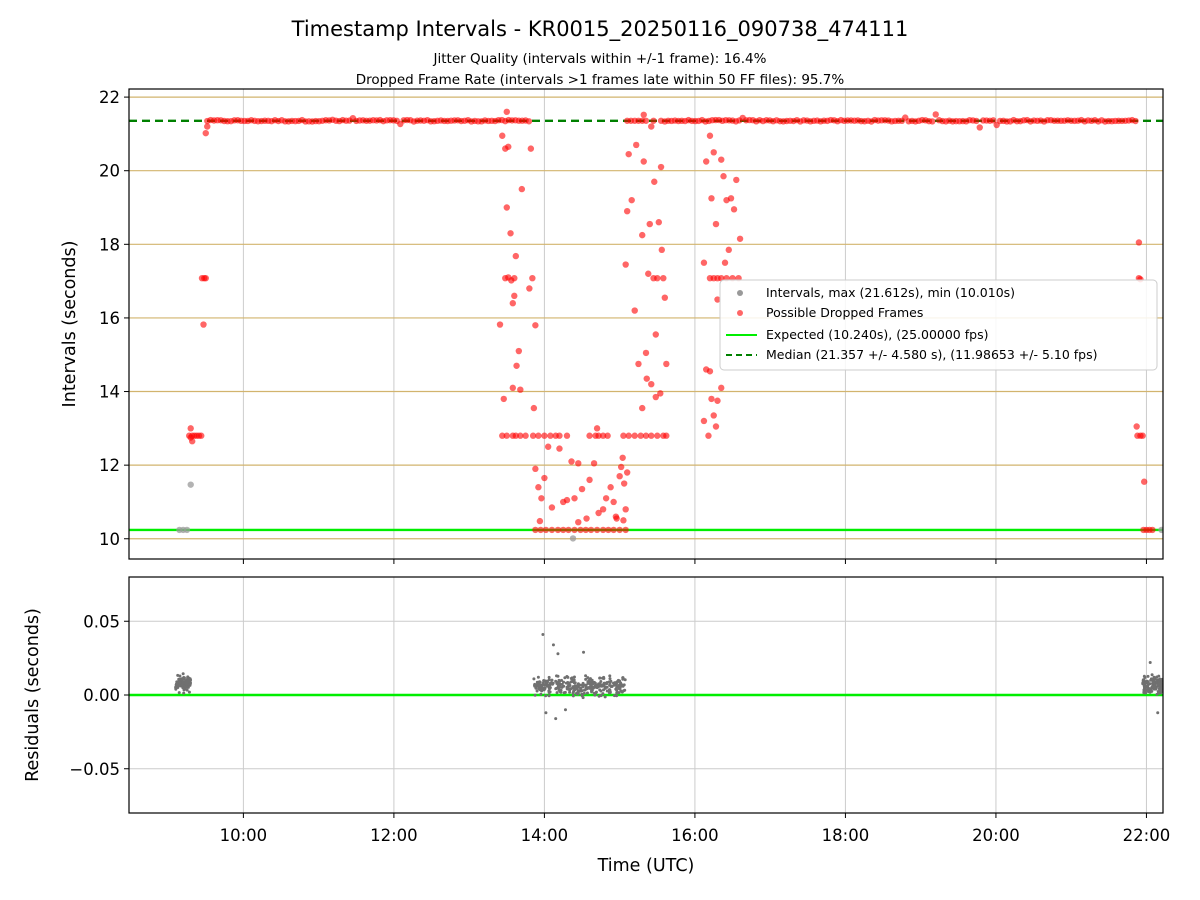 Image resolution: width=1200 pixels, height=900 pixels. I want to click on bot-xtick-label-5: 20:00, so click(996, 835).